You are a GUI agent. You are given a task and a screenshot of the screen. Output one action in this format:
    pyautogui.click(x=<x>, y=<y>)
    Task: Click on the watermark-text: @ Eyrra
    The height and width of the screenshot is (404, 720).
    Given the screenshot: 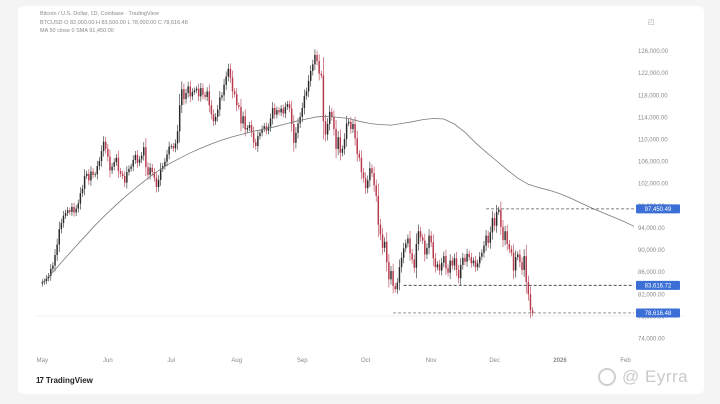 What is the action you would take?
    pyautogui.click(x=655, y=376)
    